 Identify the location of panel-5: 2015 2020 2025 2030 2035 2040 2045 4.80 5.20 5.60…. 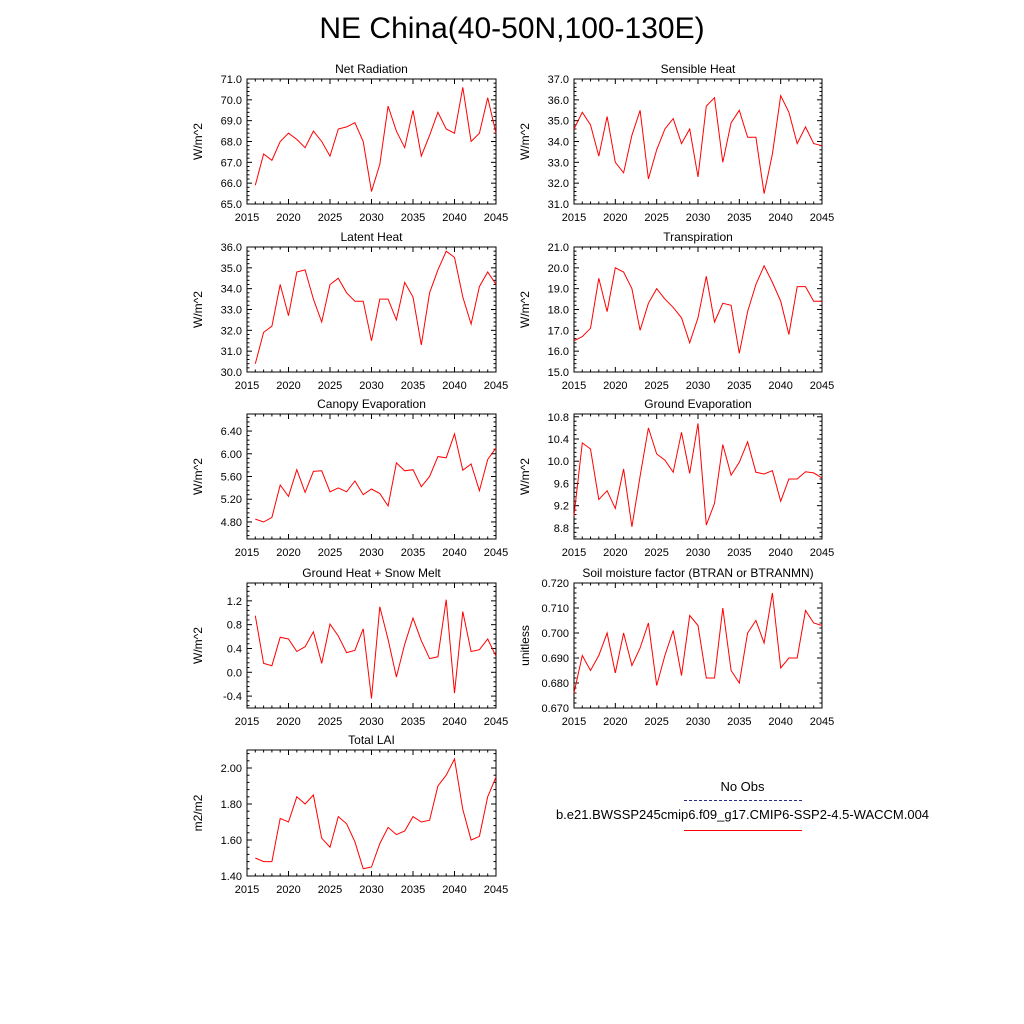
(349, 478).